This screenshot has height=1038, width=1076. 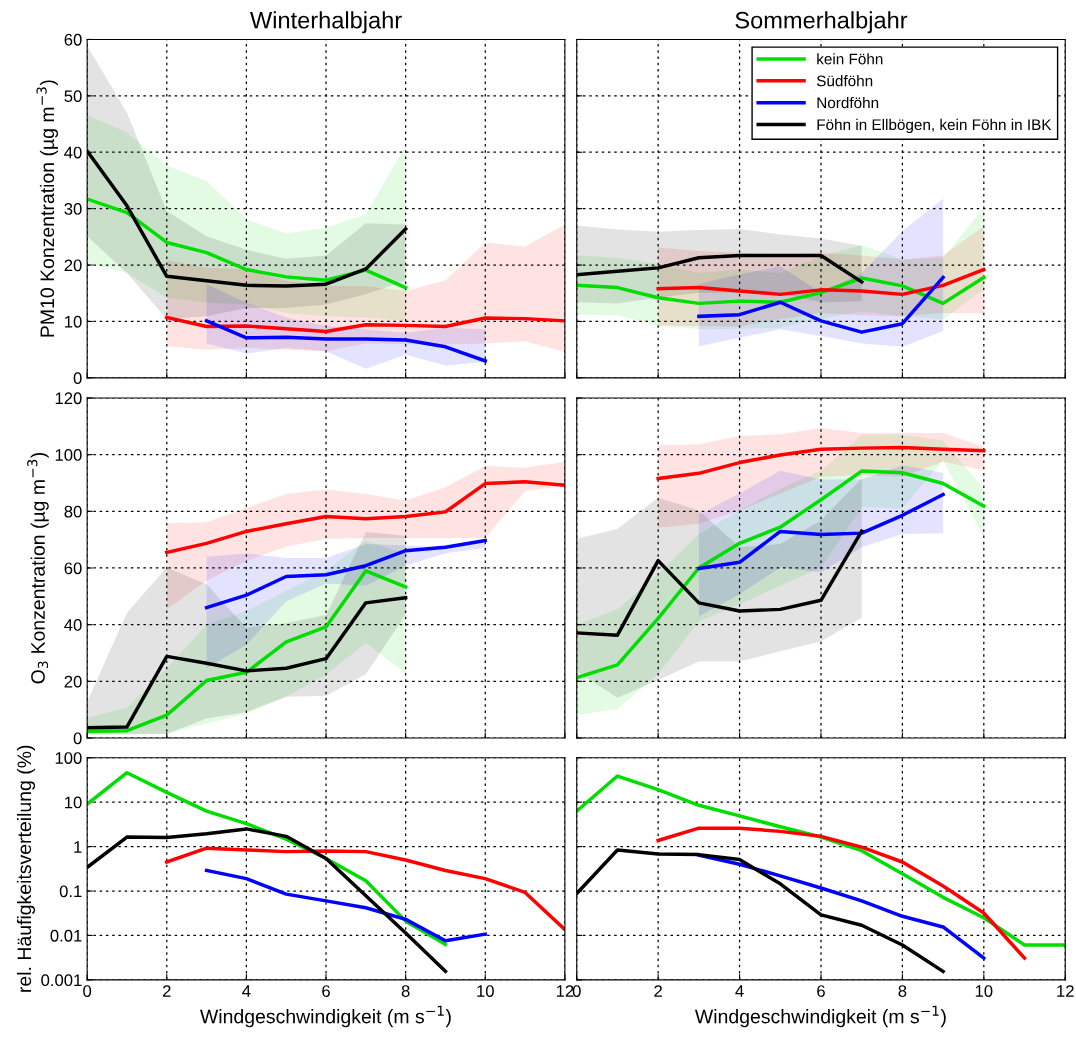 What do you see at coordinates (844, 81) in the screenshot?
I see `legend-label: Südföhn` at bounding box center [844, 81].